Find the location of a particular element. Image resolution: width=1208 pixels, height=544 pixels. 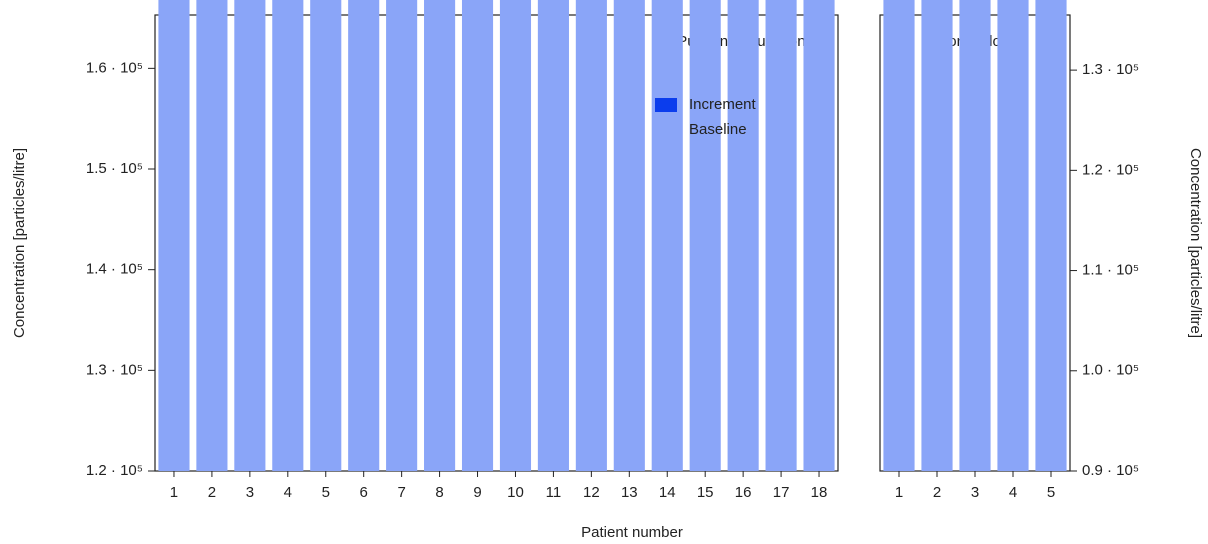

x-tick-label: 6 is located at coordinates (364, 492).